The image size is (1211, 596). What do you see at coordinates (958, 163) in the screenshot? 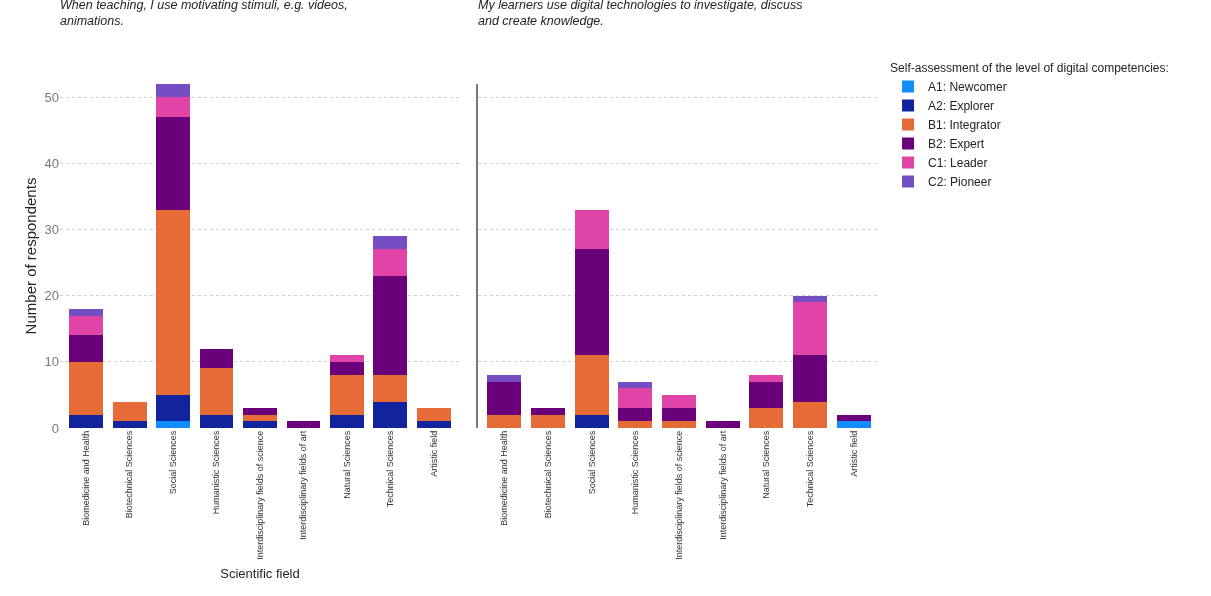
I see `legend-label: C1: Leader` at bounding box center [958, 163].